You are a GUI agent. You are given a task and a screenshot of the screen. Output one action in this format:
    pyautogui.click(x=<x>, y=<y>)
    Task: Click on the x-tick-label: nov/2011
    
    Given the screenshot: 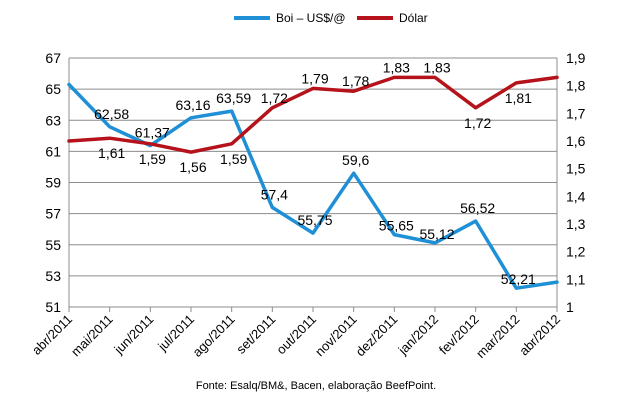 What is the action you would take?
    pyautogui.click(x=336, y=336)
    